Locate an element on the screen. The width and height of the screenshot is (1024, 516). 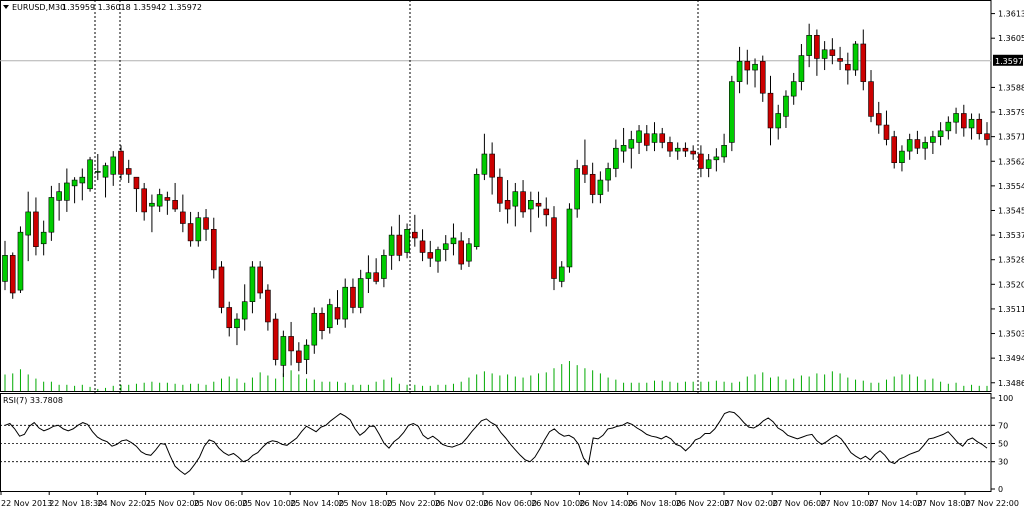
rsi-axis: 100 70 50 30 0 is located at coordinates (1002, 444).